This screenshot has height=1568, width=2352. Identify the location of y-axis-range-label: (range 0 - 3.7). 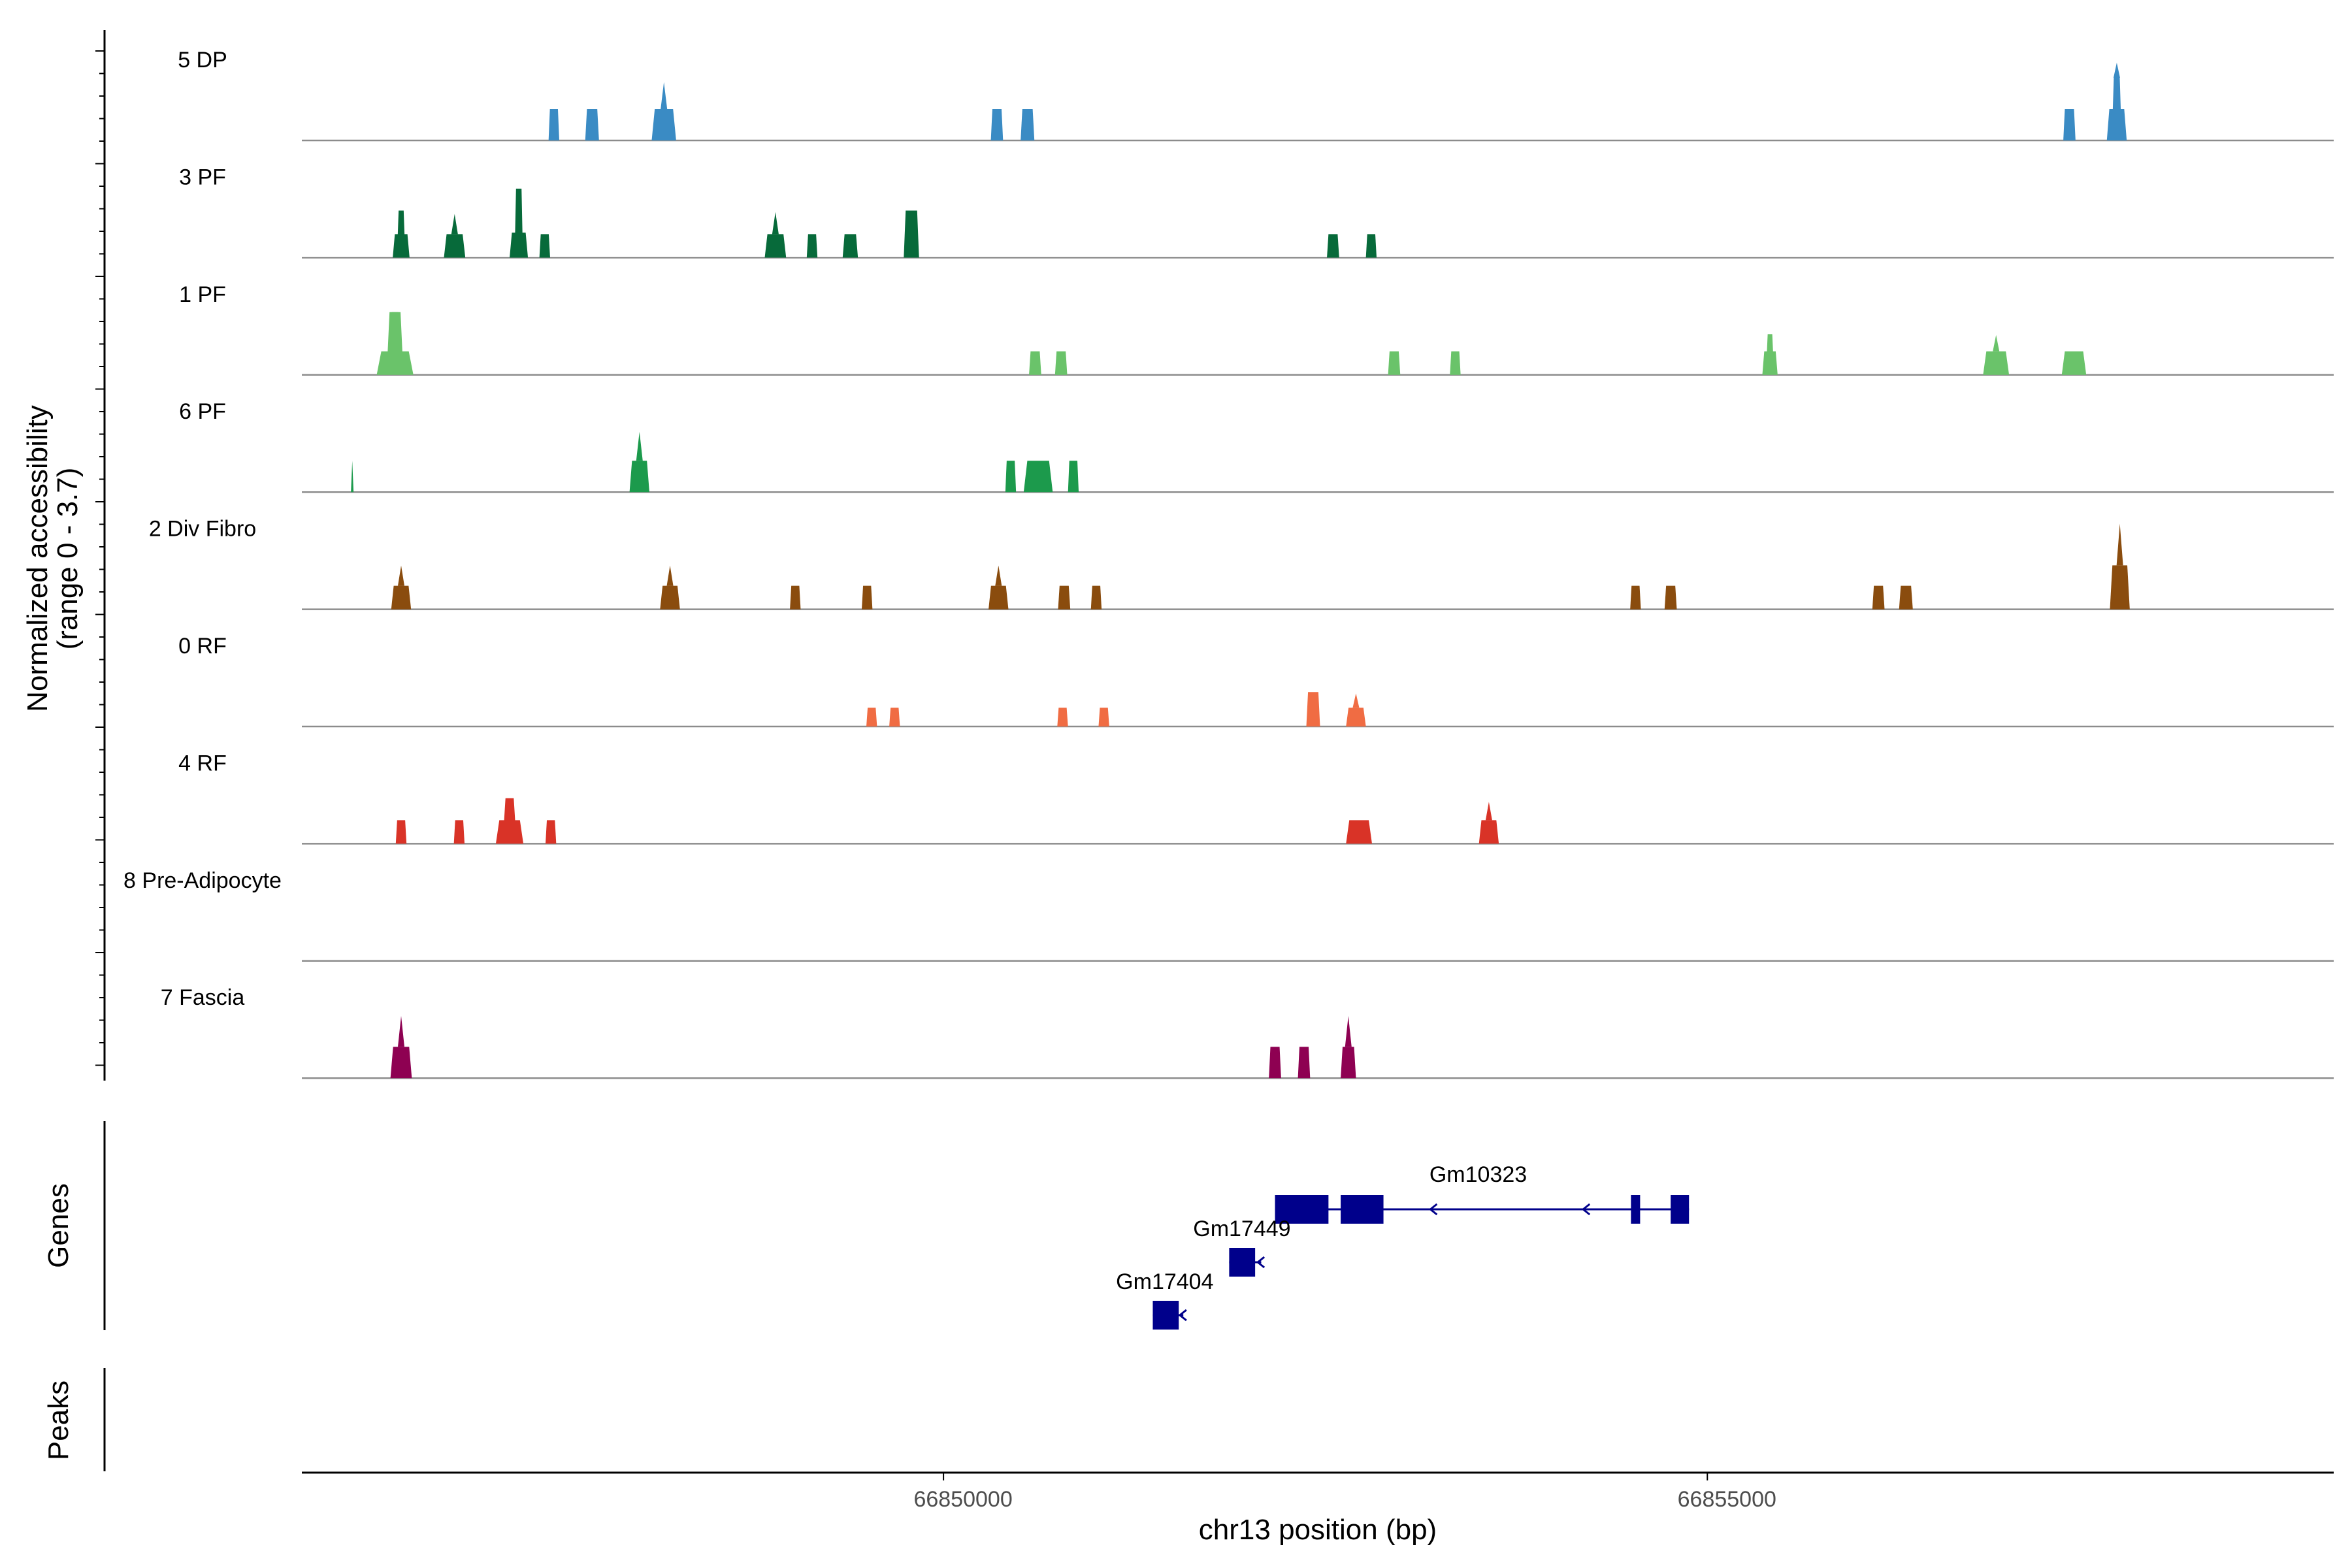
(68, 559).